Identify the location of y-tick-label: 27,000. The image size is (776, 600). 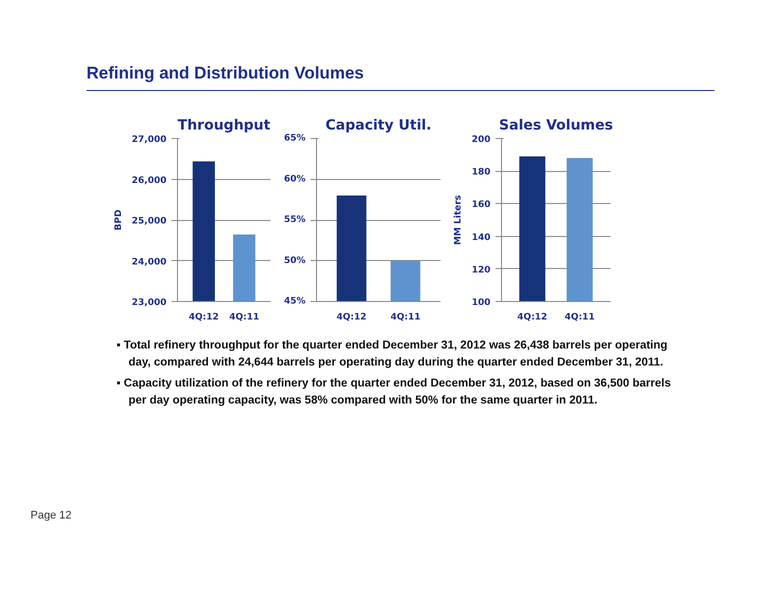
(149, 140).